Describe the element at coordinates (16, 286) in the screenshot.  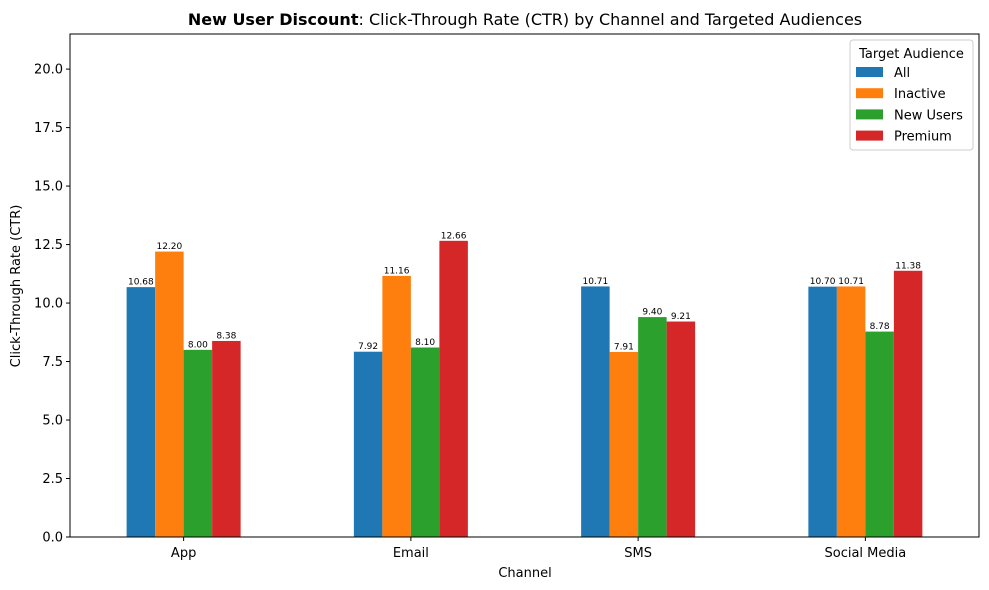
I see `y-axis-label: Click-Through Rate (CTR)` at that location.